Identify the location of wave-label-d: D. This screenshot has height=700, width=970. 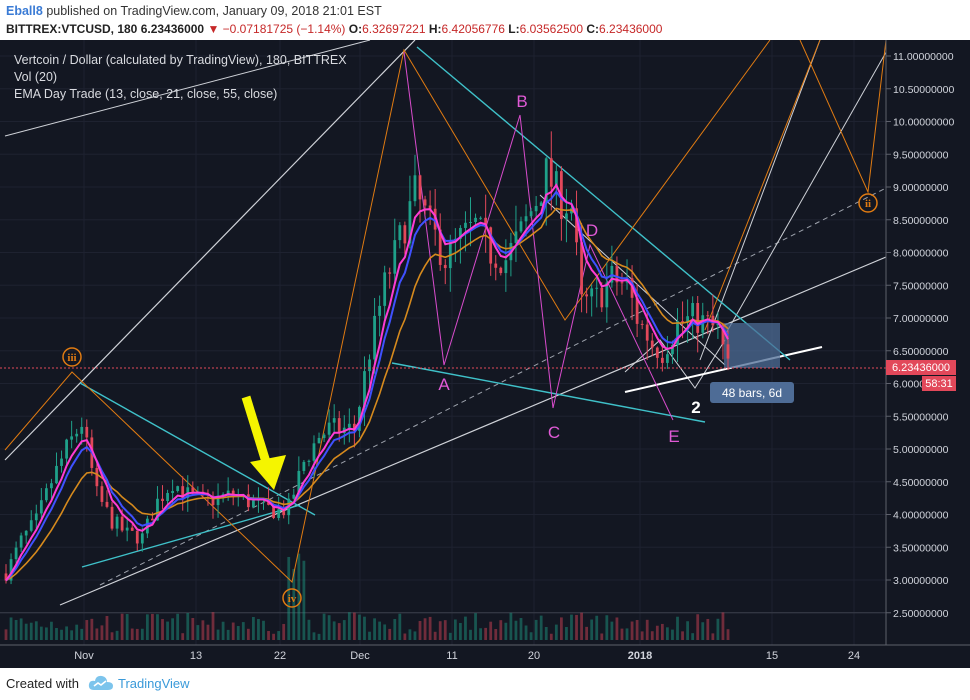
(592, 230).